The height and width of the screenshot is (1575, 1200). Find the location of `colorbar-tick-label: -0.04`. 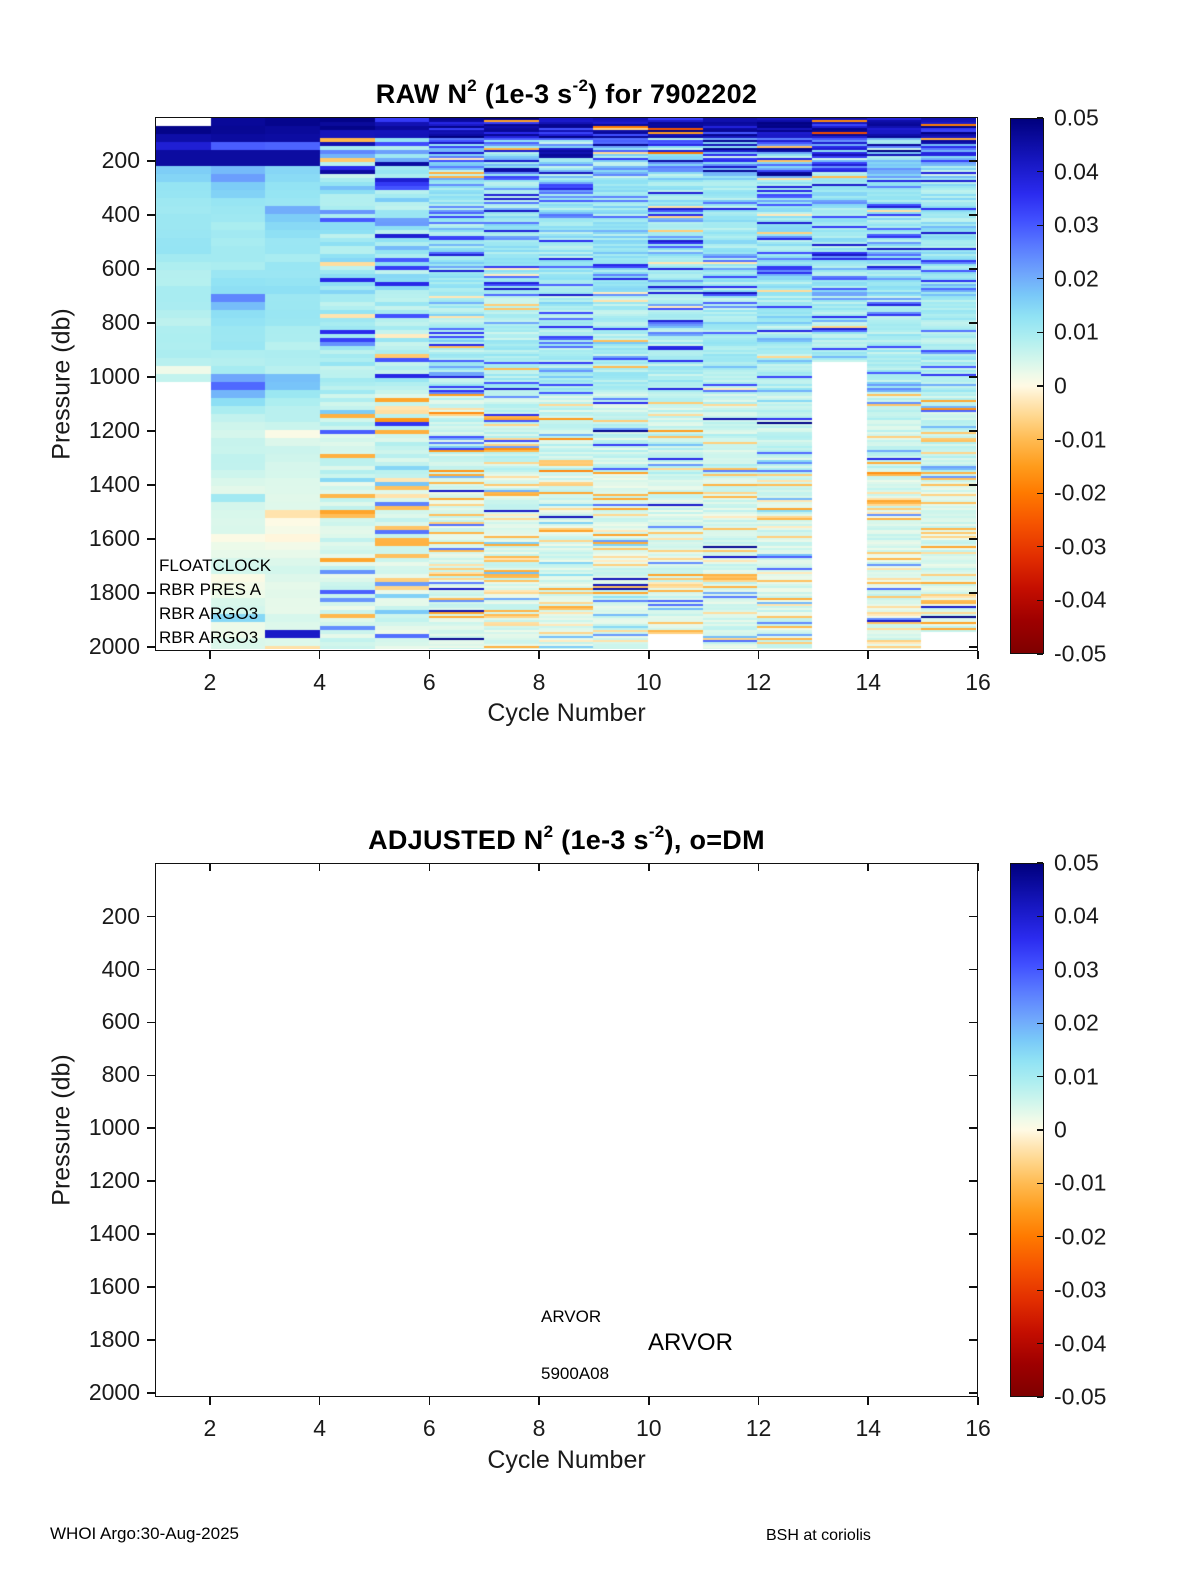

colorbar-tick-label: -0.04 is located at coordinates (1080, 599).